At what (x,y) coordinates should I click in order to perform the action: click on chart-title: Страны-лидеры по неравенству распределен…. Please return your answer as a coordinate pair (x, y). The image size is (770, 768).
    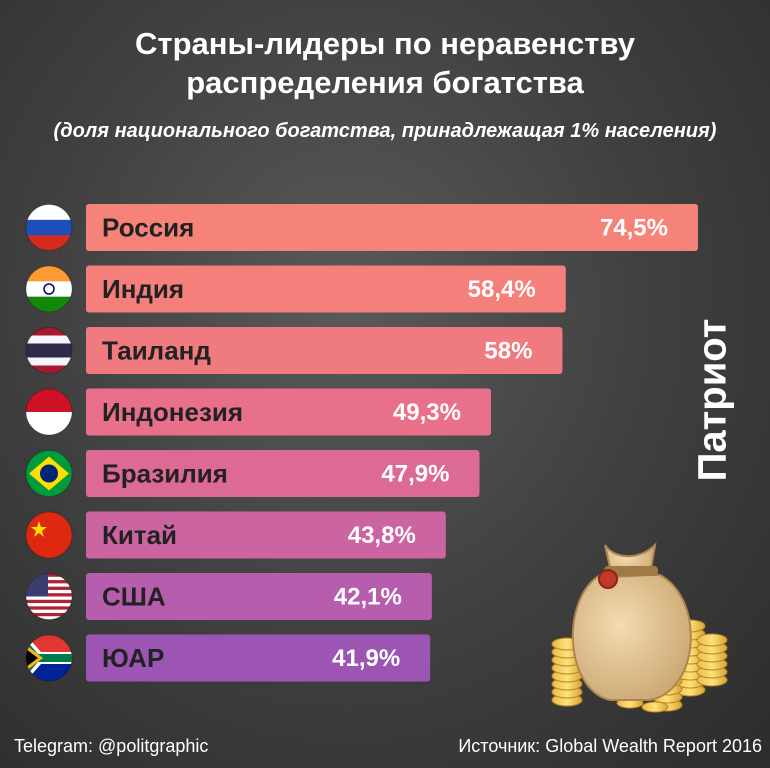
    Looking at the image, I should click on (385, 63).